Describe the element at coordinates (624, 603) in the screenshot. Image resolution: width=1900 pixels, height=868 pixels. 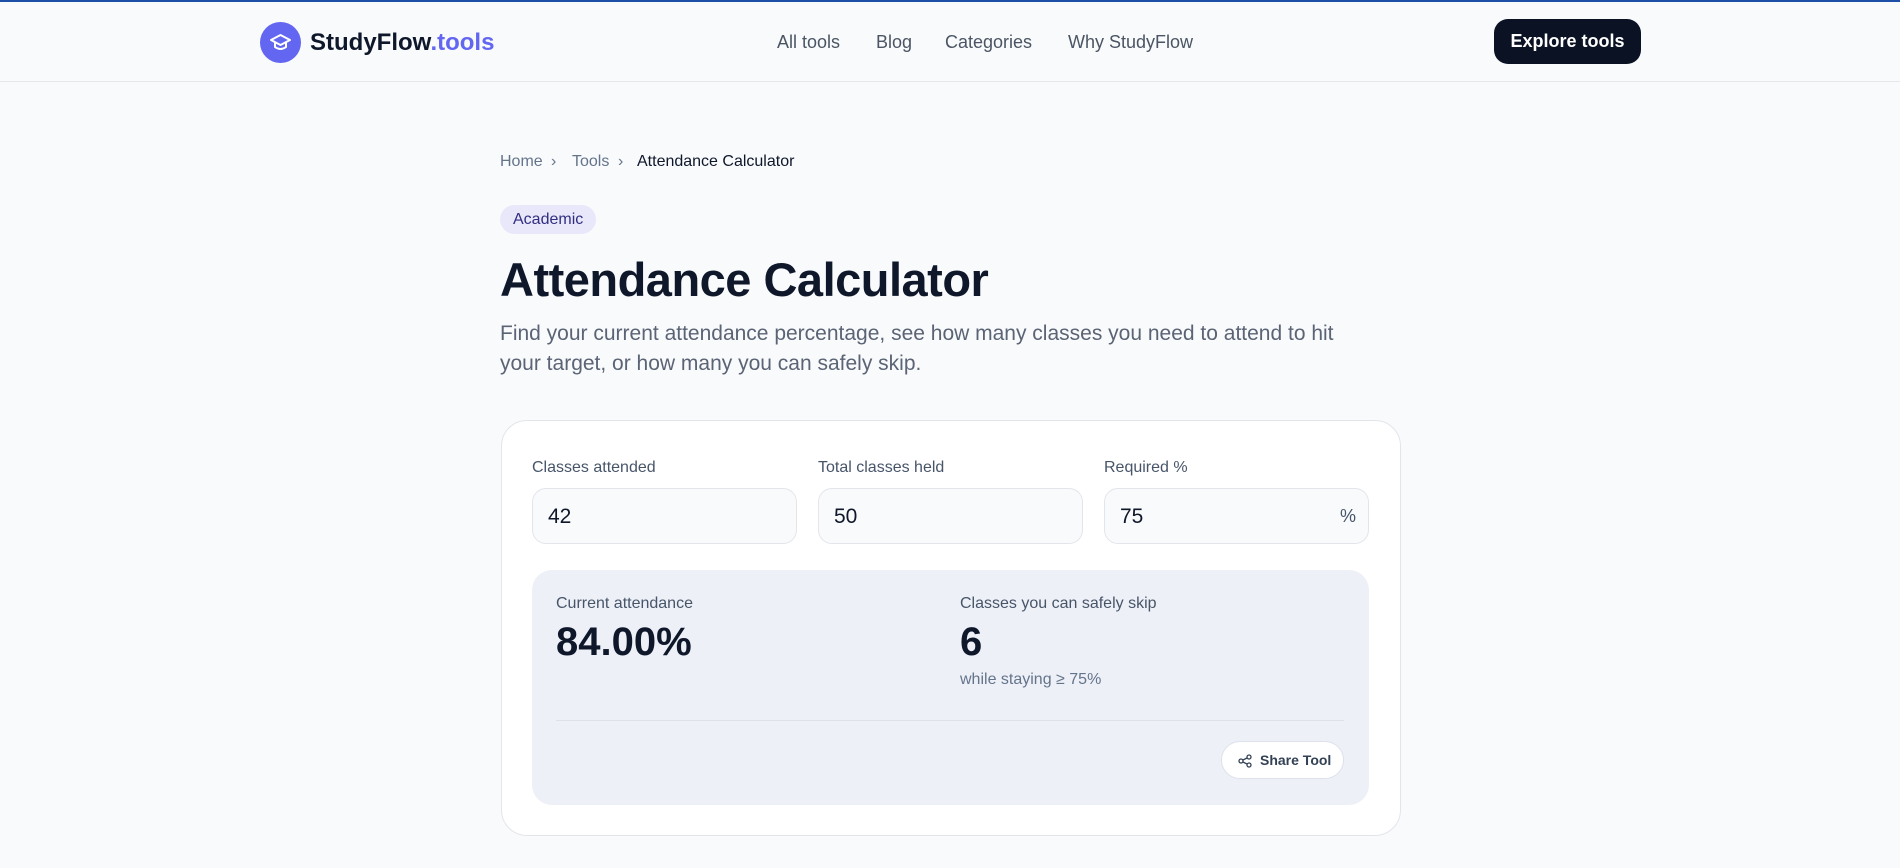
I see `result-label: Current attendance` at that location.